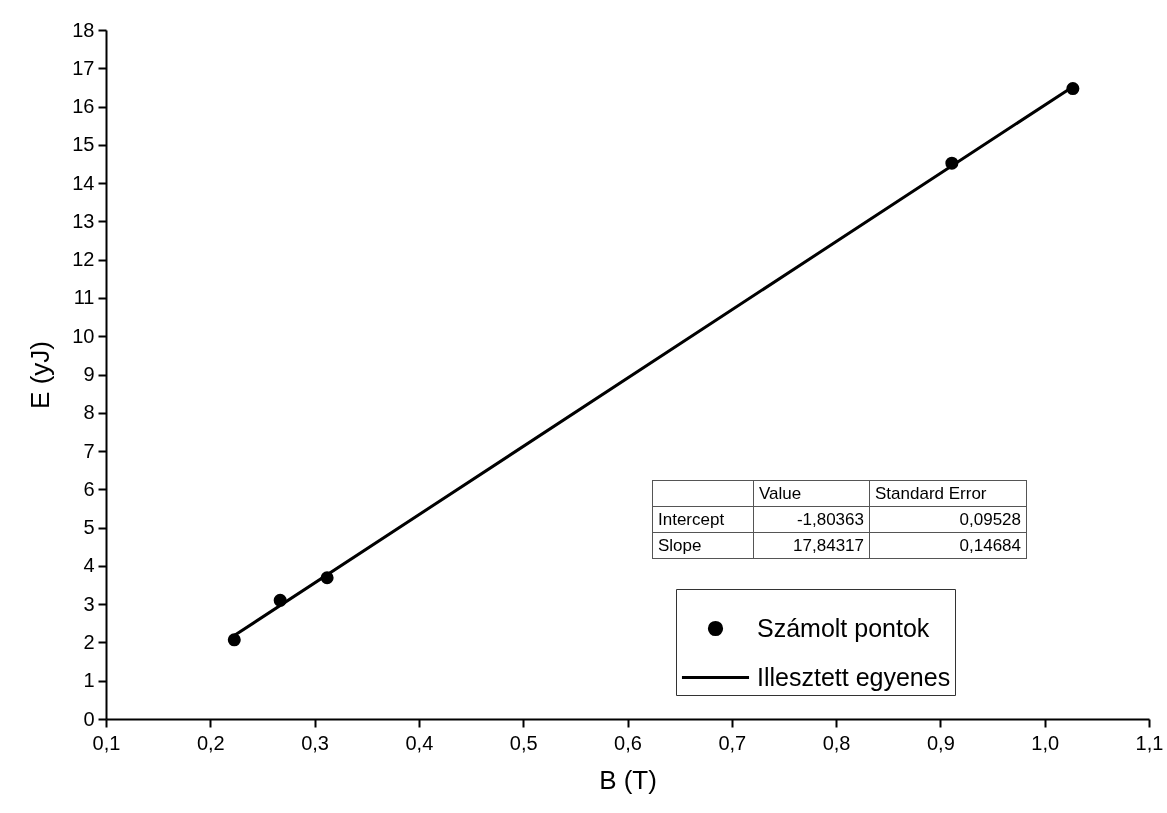 This screenshot has height=813, width=1167. I want to click on x-tick-label: 0,9, so click(940, 742).